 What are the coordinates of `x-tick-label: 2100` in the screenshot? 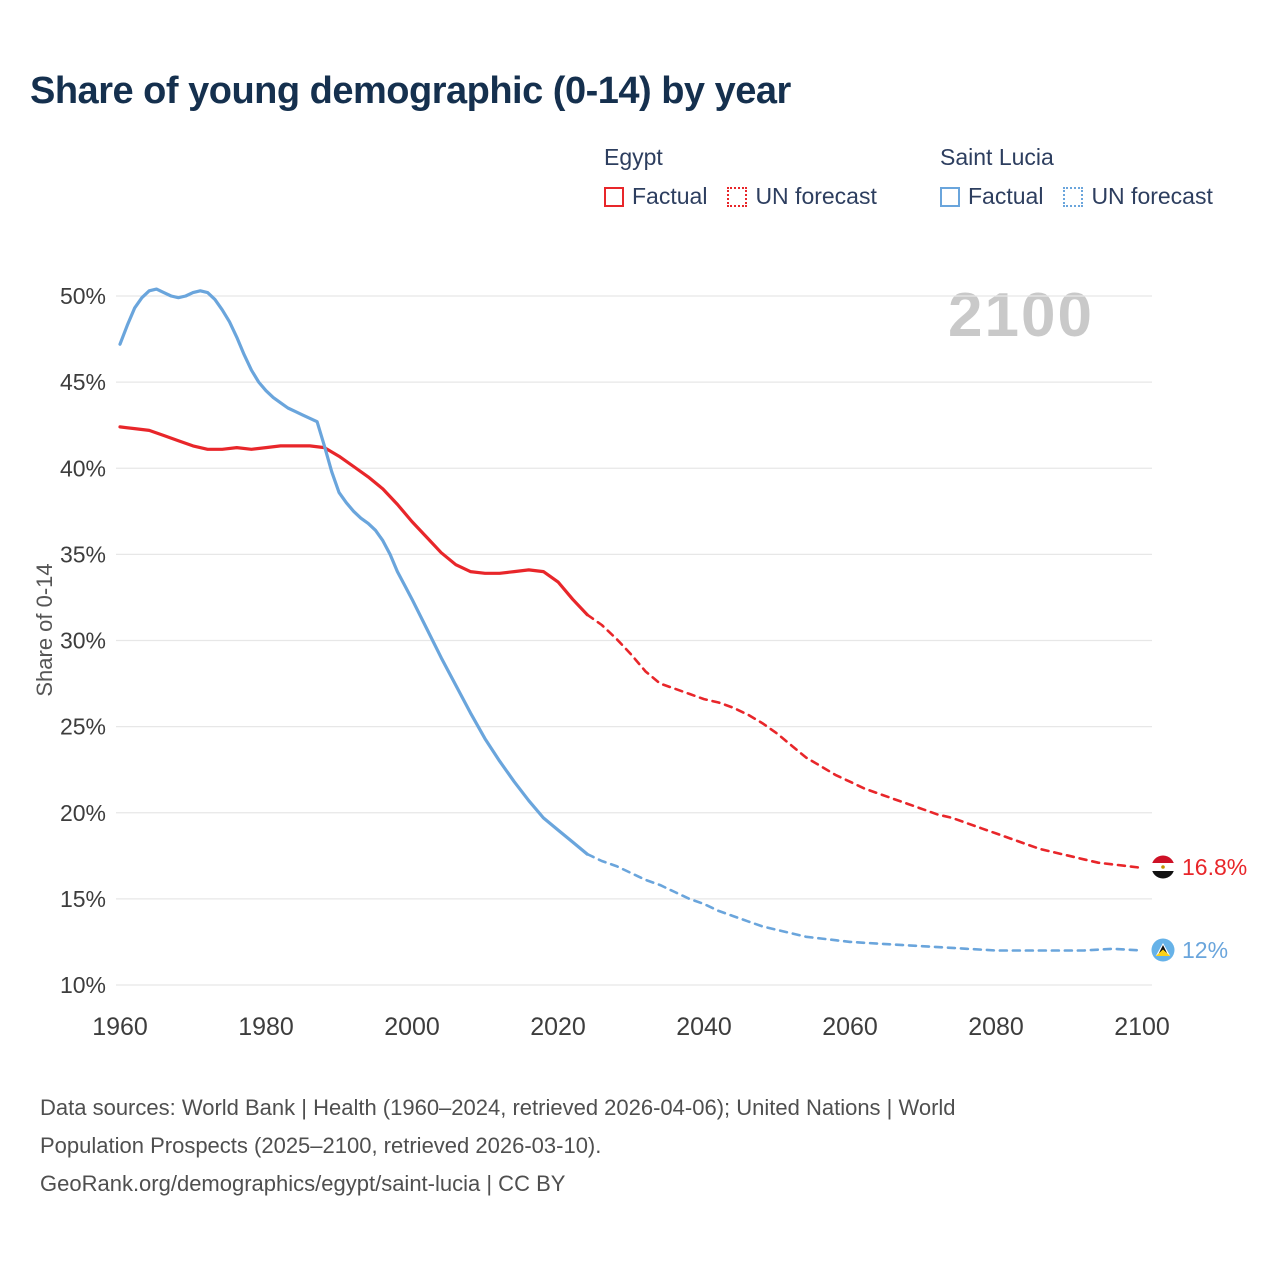 It's located at (1142, 1027).